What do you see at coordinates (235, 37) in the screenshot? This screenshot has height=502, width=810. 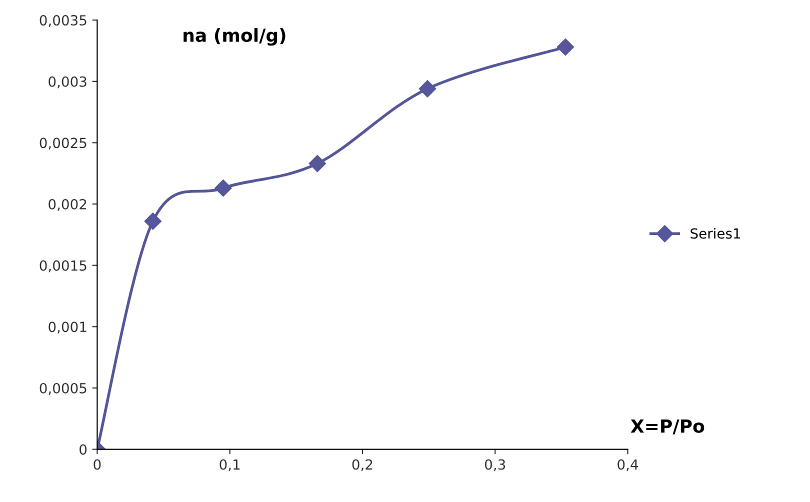 I see `chart-title: na (mol/g)` at bounding box center [235, 37].